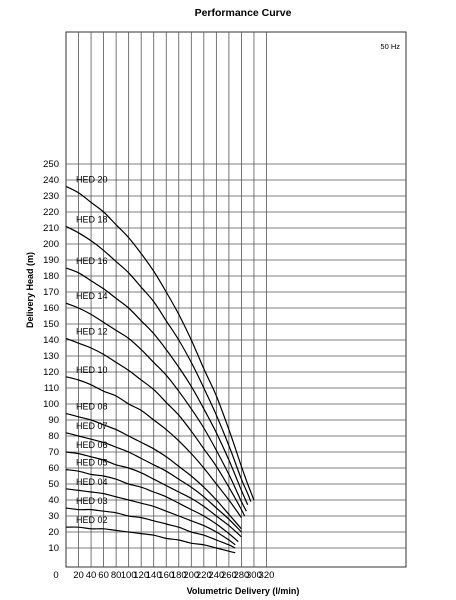 The width and height of the screenshot is (456, 600). I want to click on y-tick-label: 170, so click(51, 292).